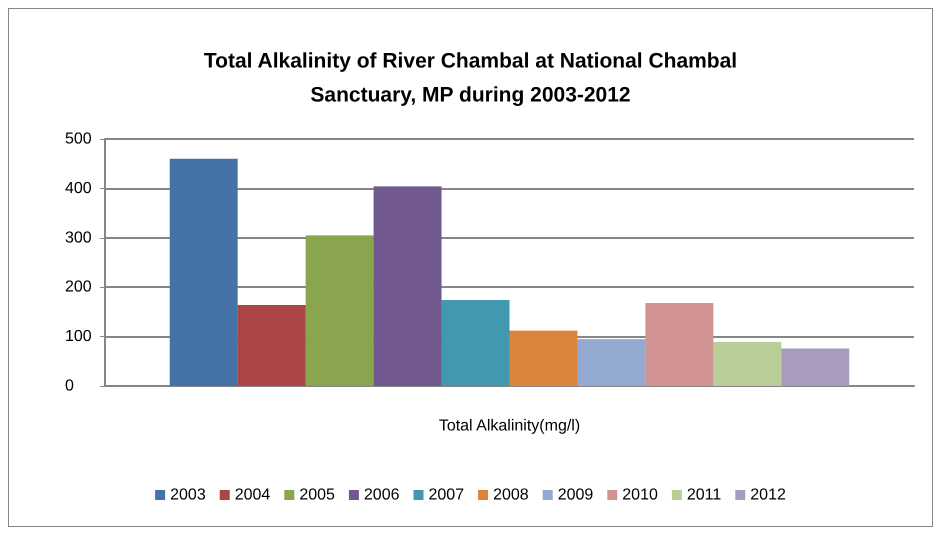 The image size is (943, 537). Describe the element at coordinates (471, 78) in the screenshot. I see `chart-title: Total Alkalinity of River Chambal at National Chambal Sanctuary, MP during 2003-2012` at that location.